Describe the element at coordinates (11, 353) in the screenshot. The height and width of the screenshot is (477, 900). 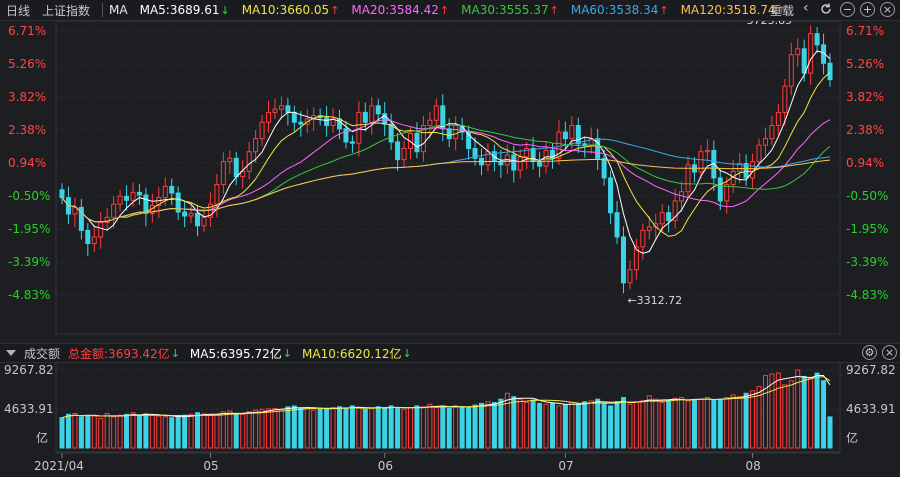
I see `collapse-triangle-icon` at that location.